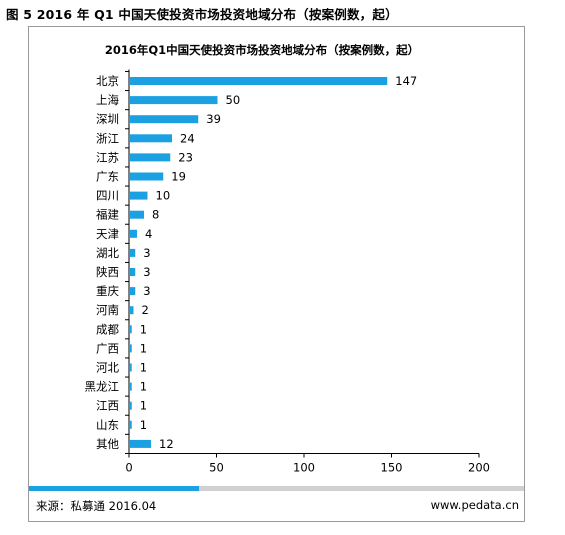  I want to click on website-link: www.pedata.cn, so click(474, 505).